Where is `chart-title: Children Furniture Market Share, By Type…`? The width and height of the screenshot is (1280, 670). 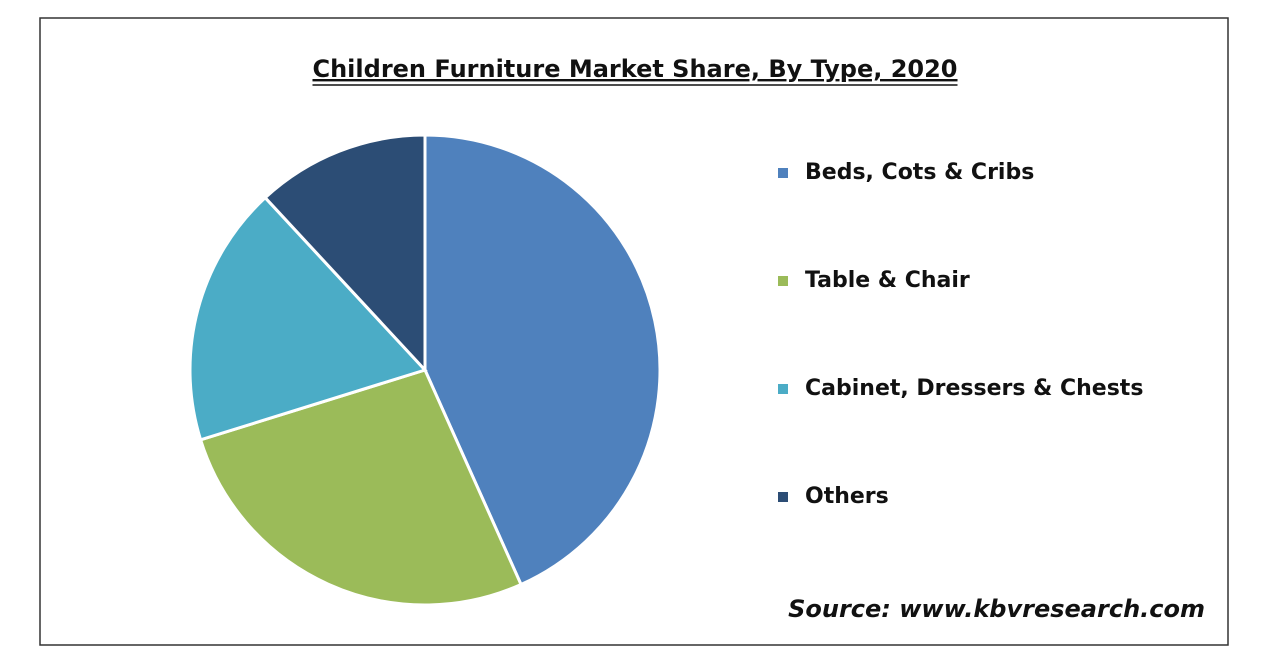 chart-title: Children Furniture Market Share, By Type… is located at coordinates (634, 69).